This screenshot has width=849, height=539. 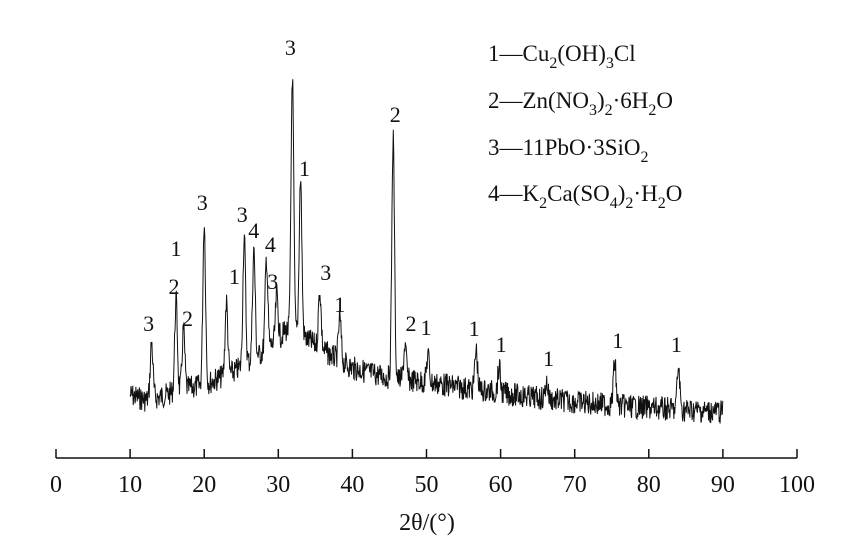 I want to click on legend-item-1: 1—Cu2(OH)3Cl, so click(x=562, y=56).